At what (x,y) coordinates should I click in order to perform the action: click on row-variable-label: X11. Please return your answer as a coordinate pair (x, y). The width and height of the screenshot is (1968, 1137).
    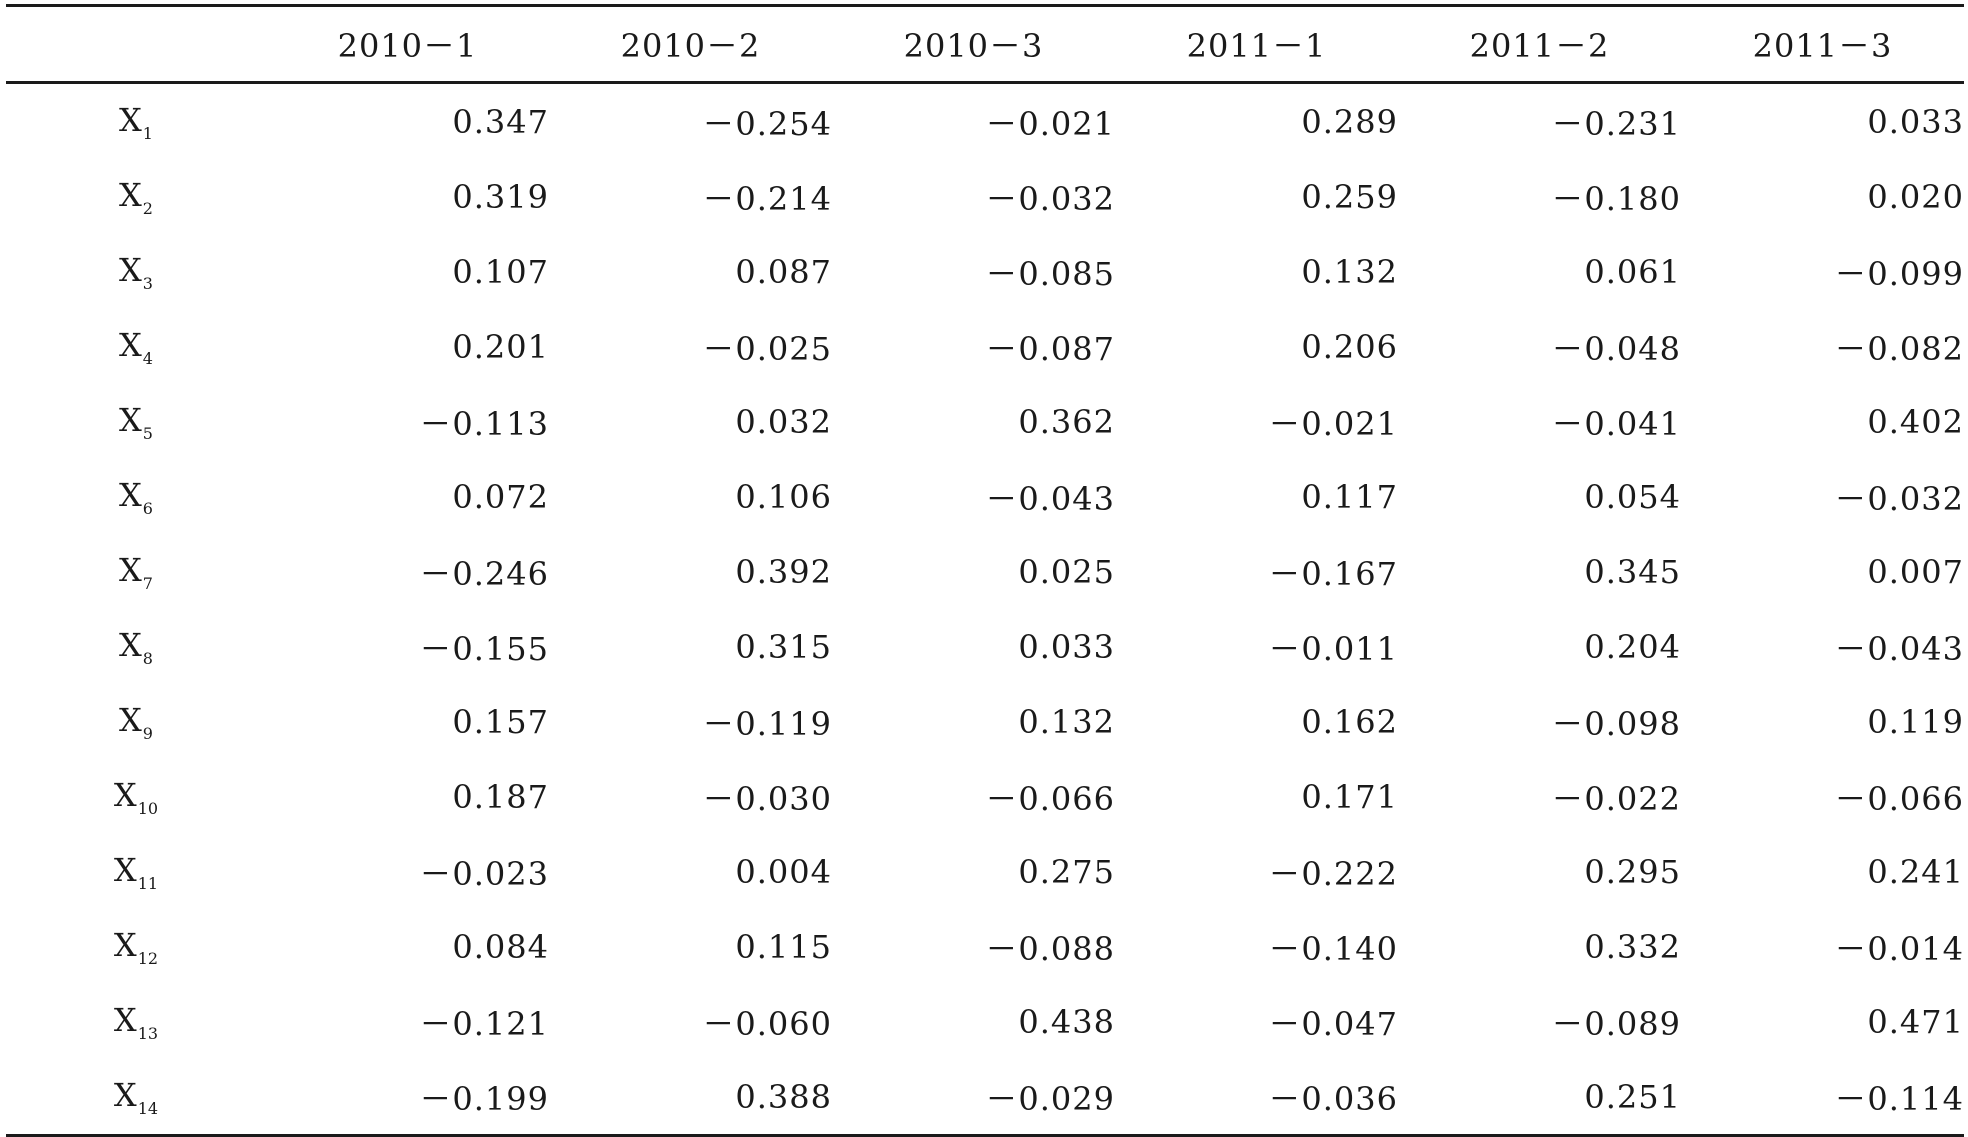
    Looking at the image, I should click on (136, 871).